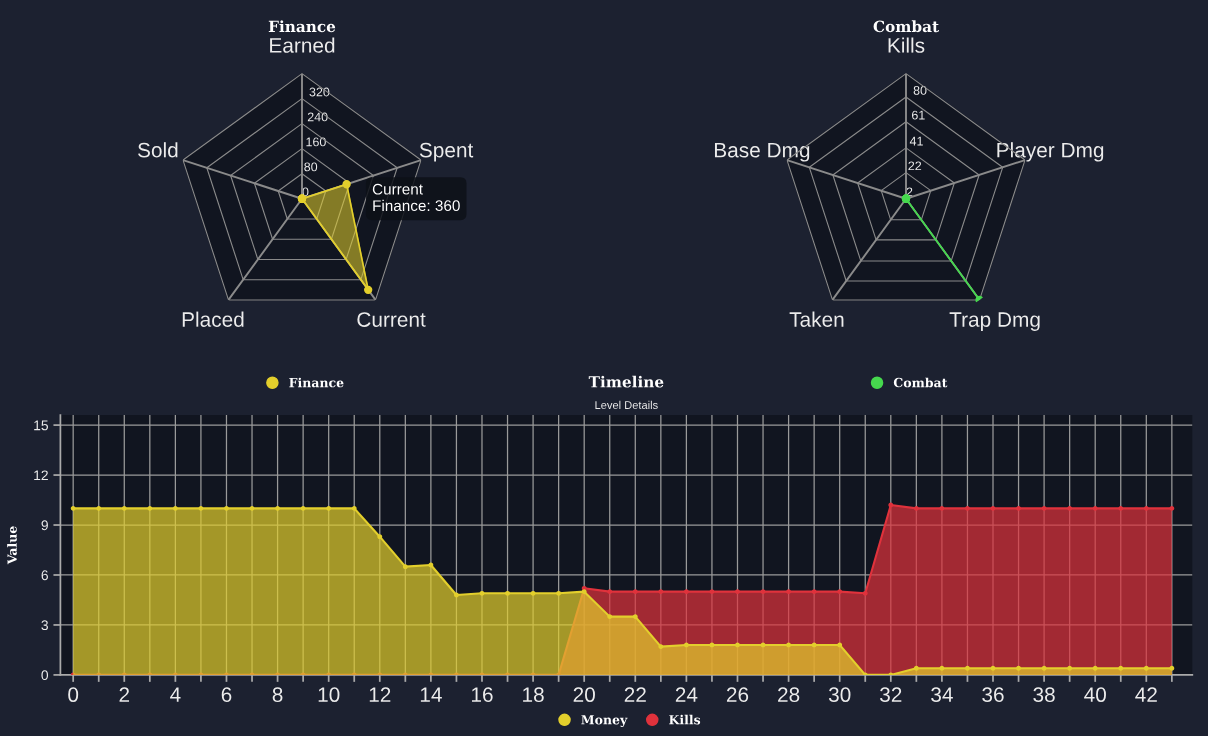 Image resolution: width=1208 pixels, height=736 pixels. I want to click on x-tick-label: 22, so click(635, 694).